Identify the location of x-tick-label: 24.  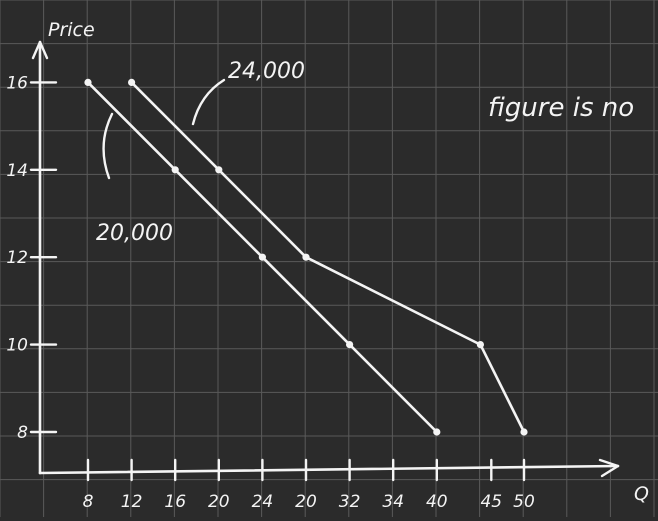
(263, 502).